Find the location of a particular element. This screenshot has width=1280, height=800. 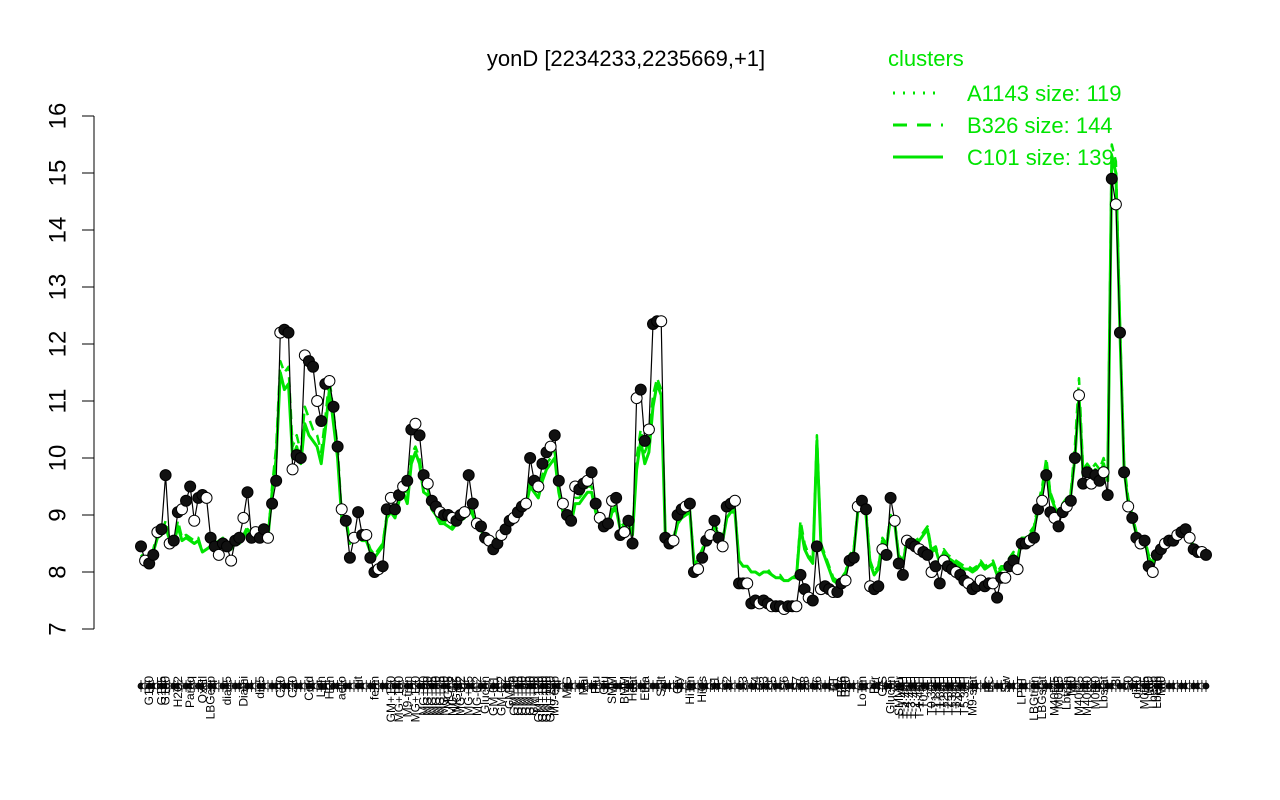

x-tick-label: Paraq is located at coordinates (190, 692).